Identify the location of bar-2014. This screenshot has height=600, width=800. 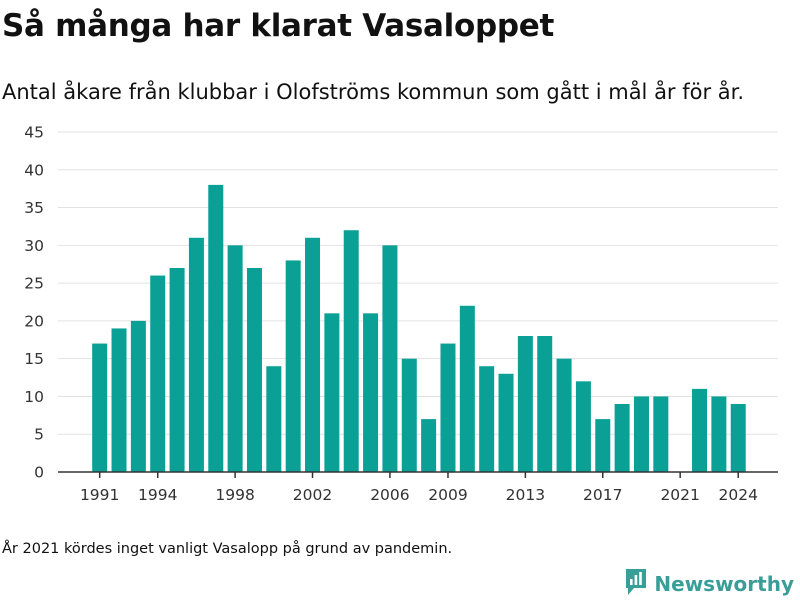
(545, 404).